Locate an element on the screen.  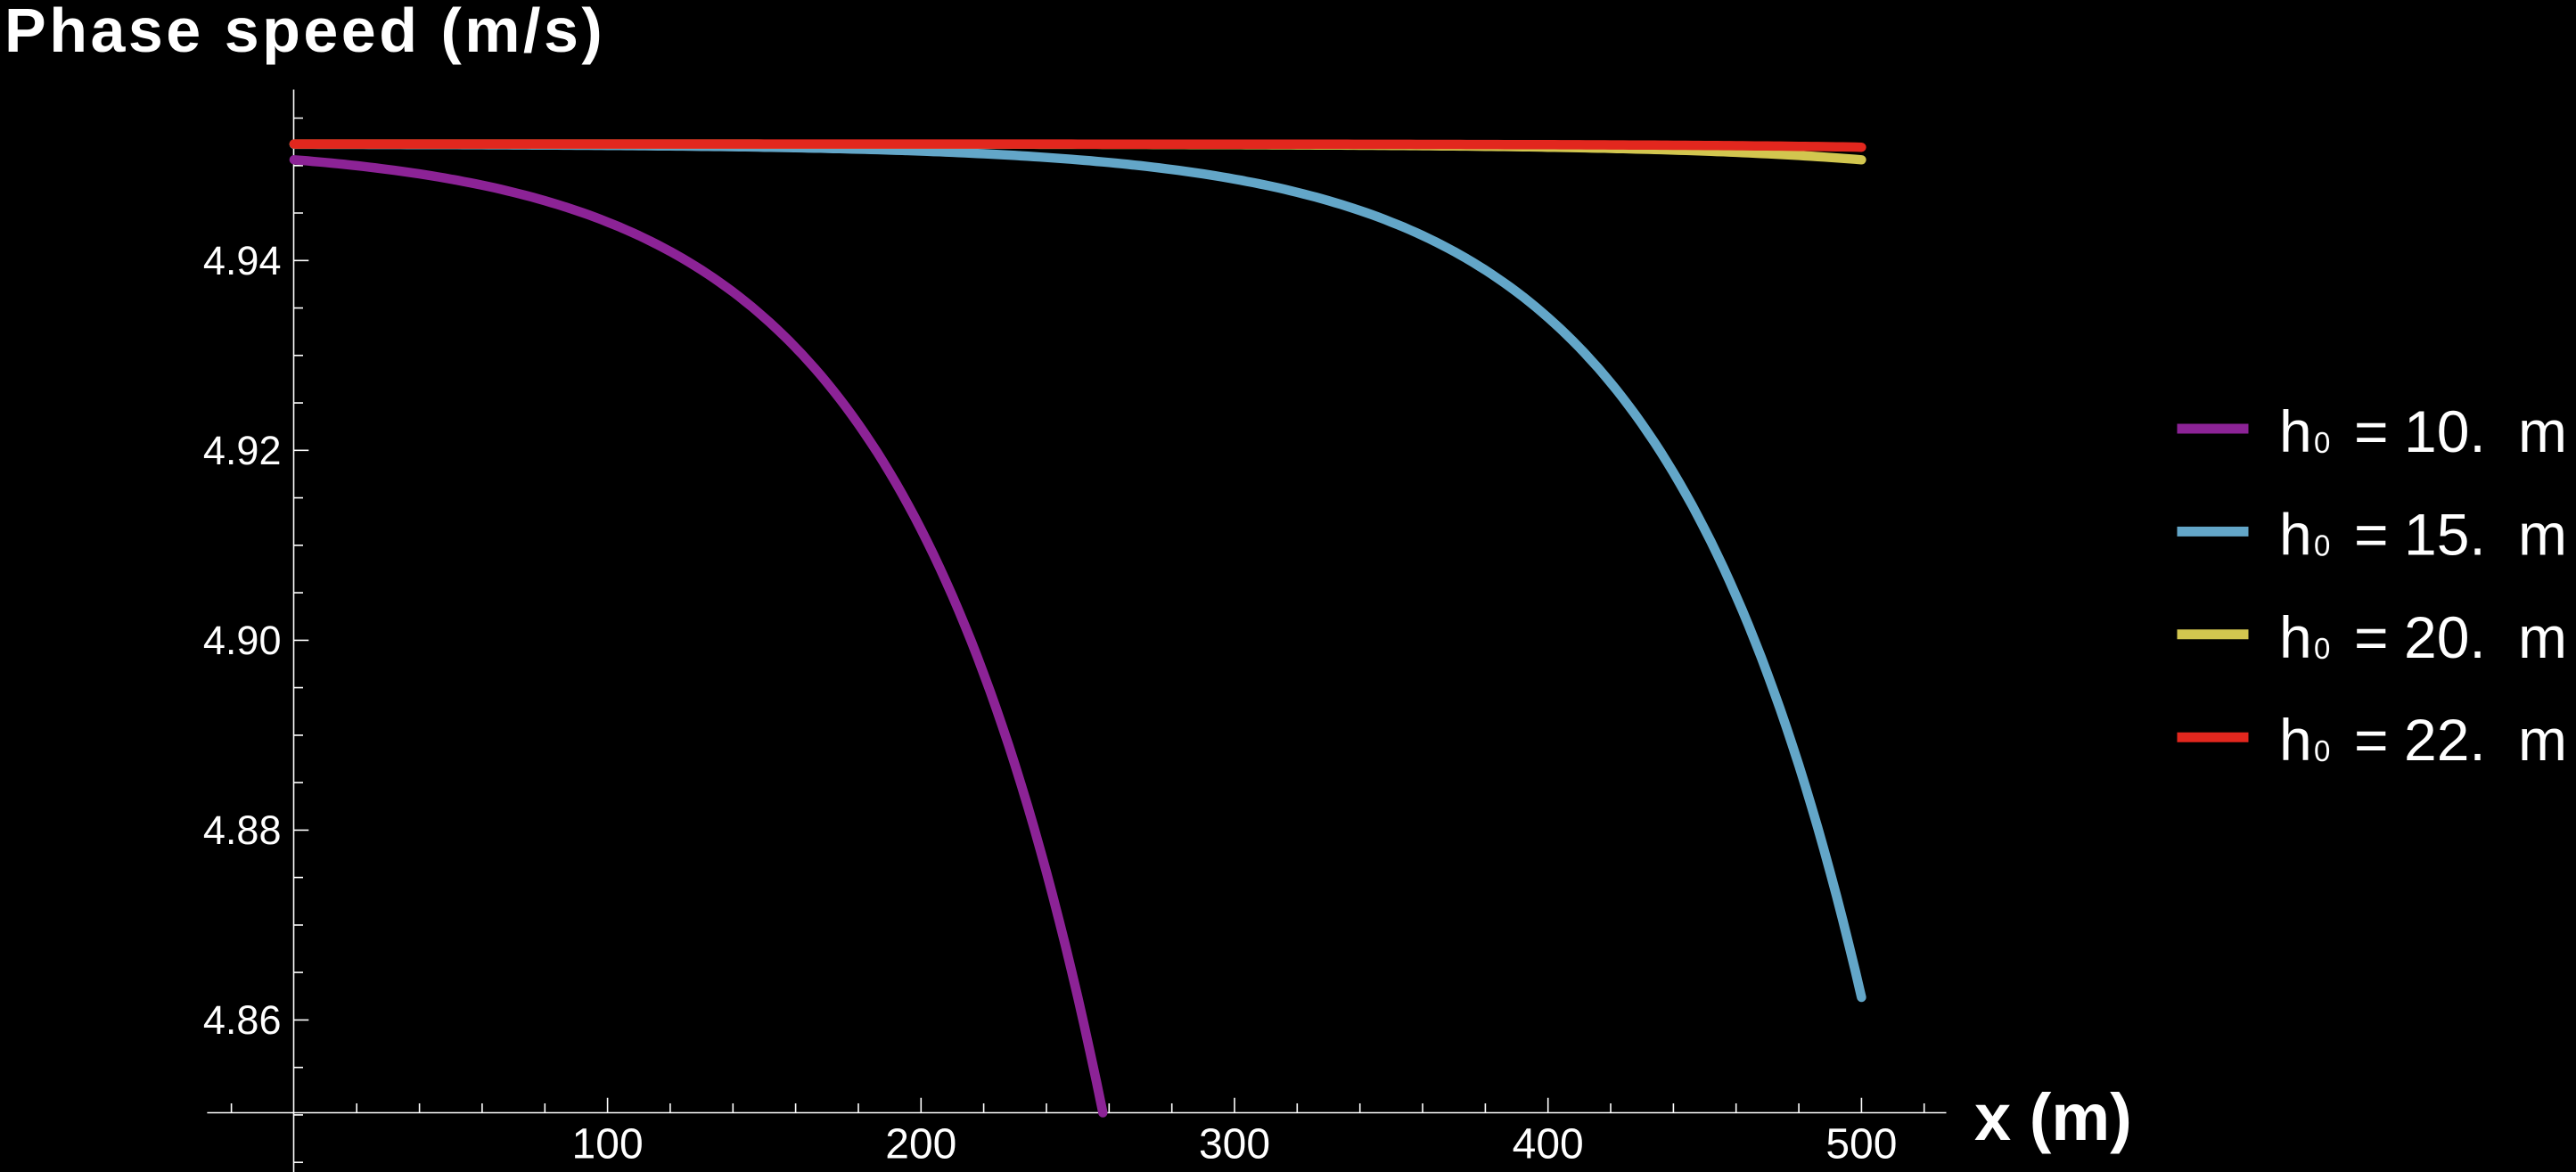
svg-text: 500 is located at coordinates (1861, 1145).